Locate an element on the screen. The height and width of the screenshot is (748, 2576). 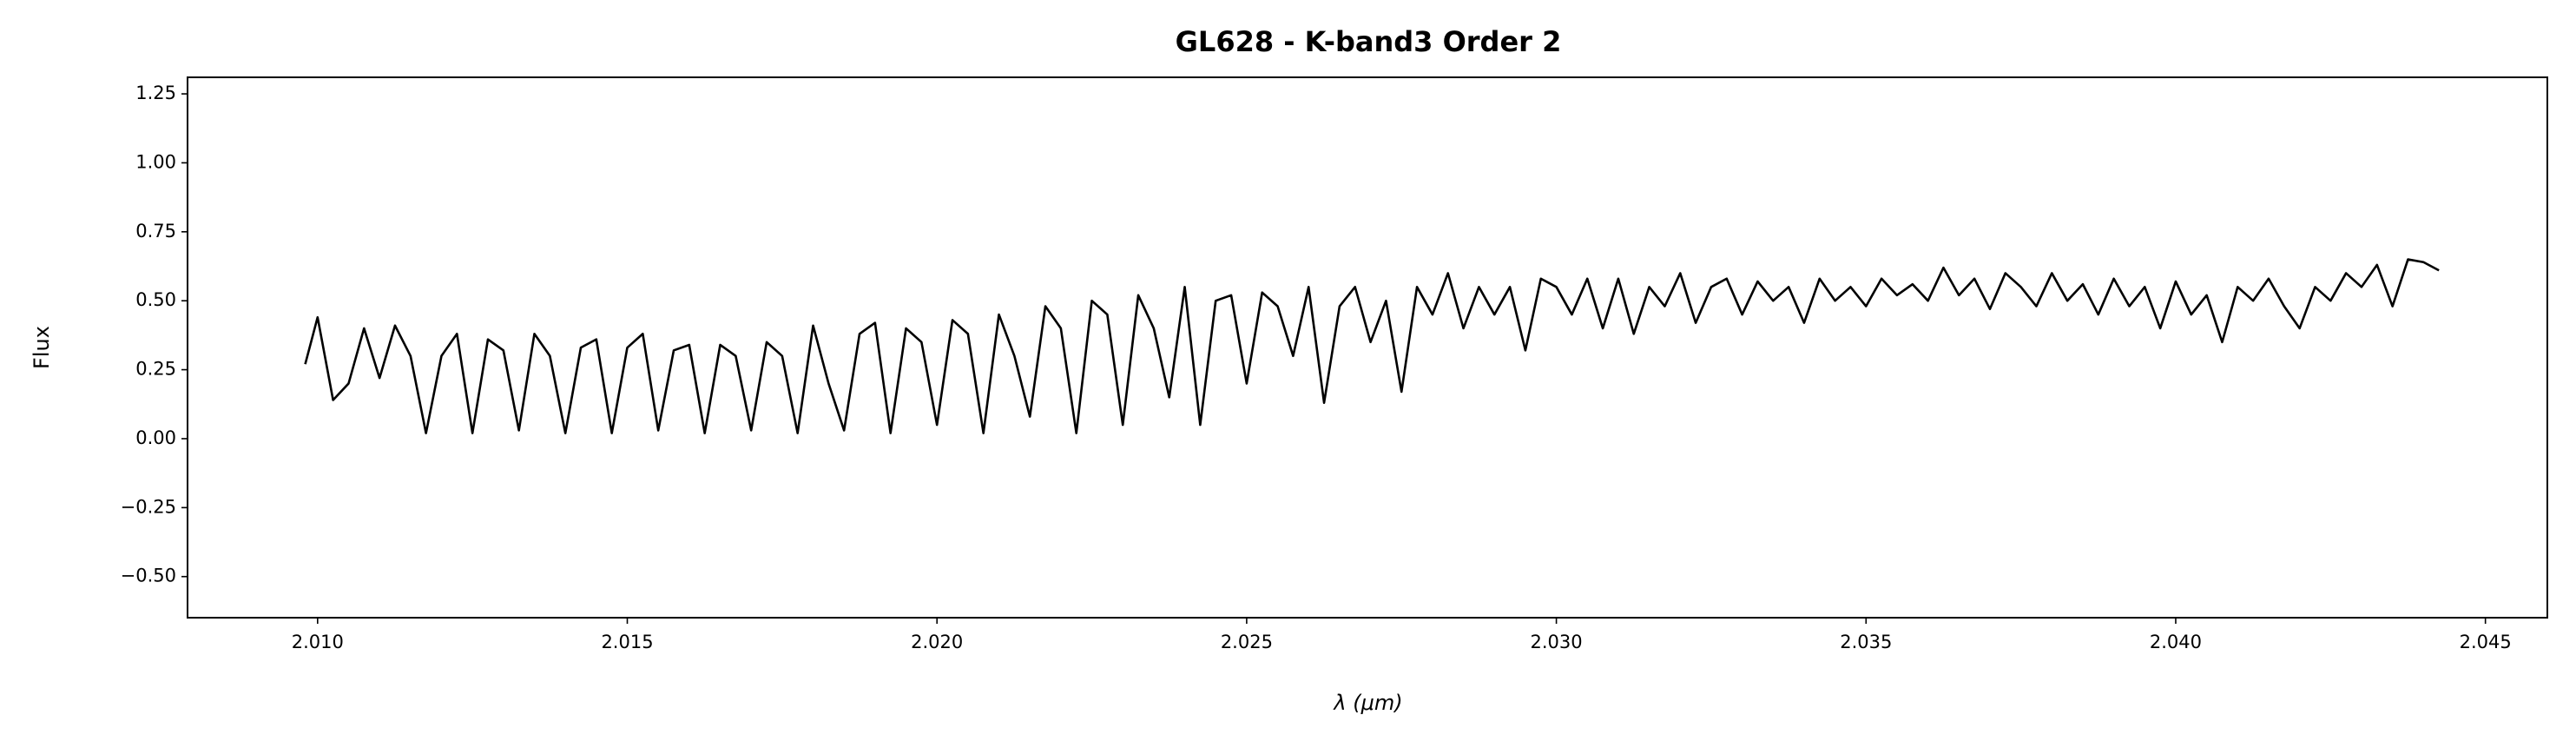
x-tick-label: 2.040 is located at coordinates (2176, 642).